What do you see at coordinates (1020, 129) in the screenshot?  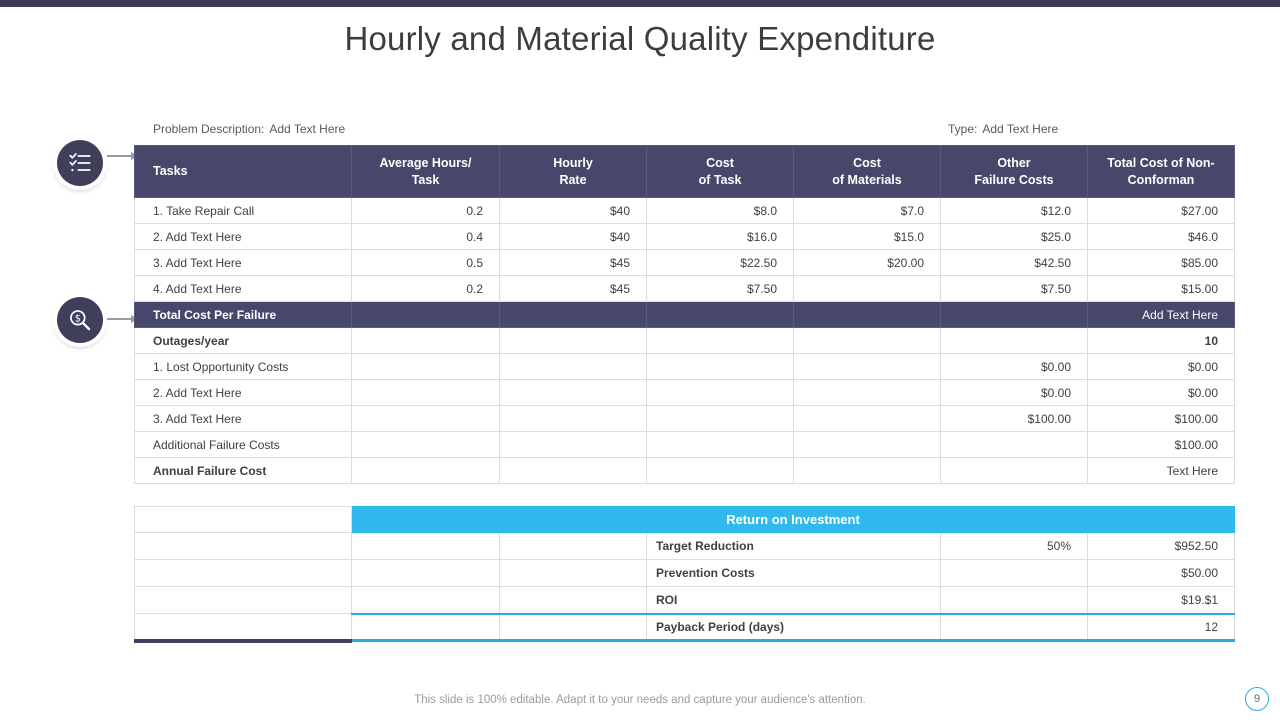 I see `type-value: Add Text Here` at bounding box center [1020, 129].